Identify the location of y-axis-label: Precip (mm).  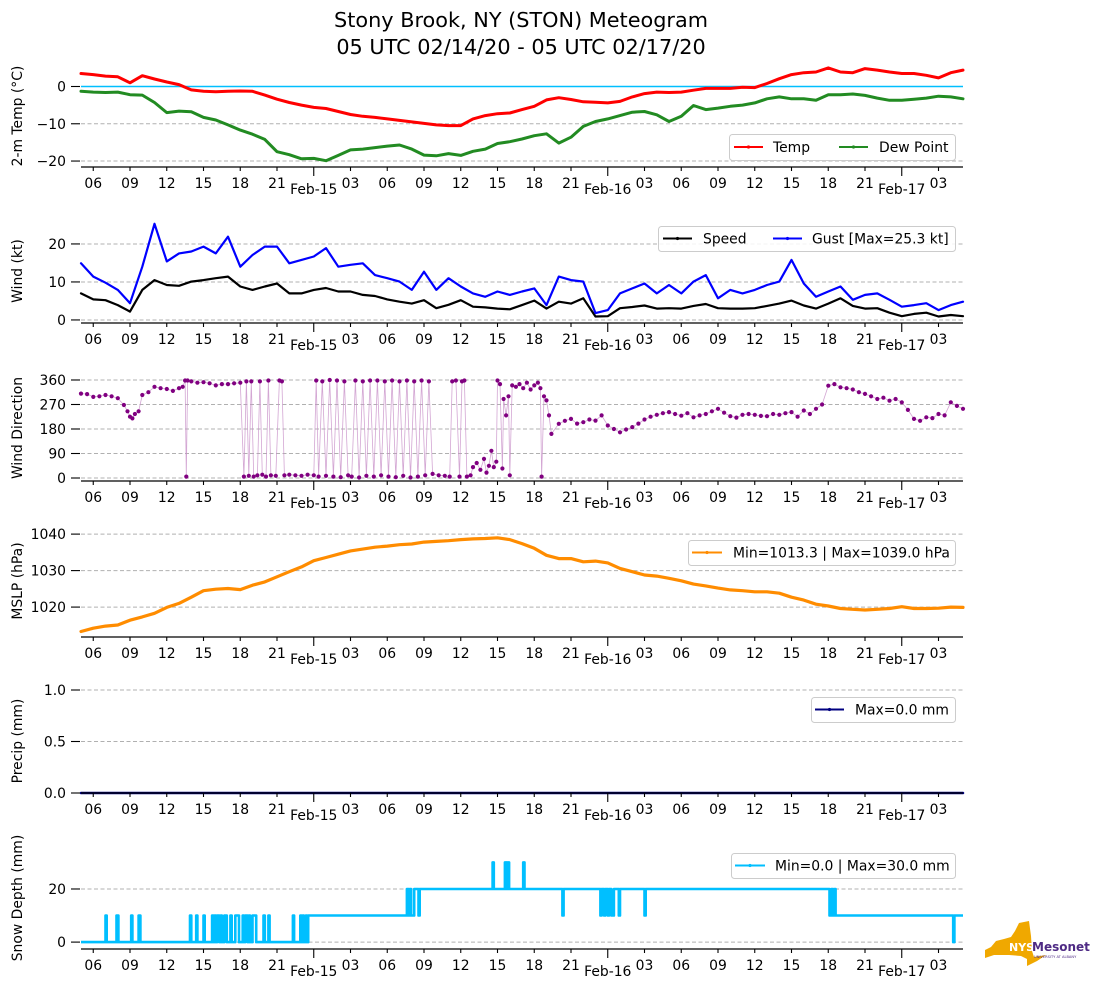
(18, 741).